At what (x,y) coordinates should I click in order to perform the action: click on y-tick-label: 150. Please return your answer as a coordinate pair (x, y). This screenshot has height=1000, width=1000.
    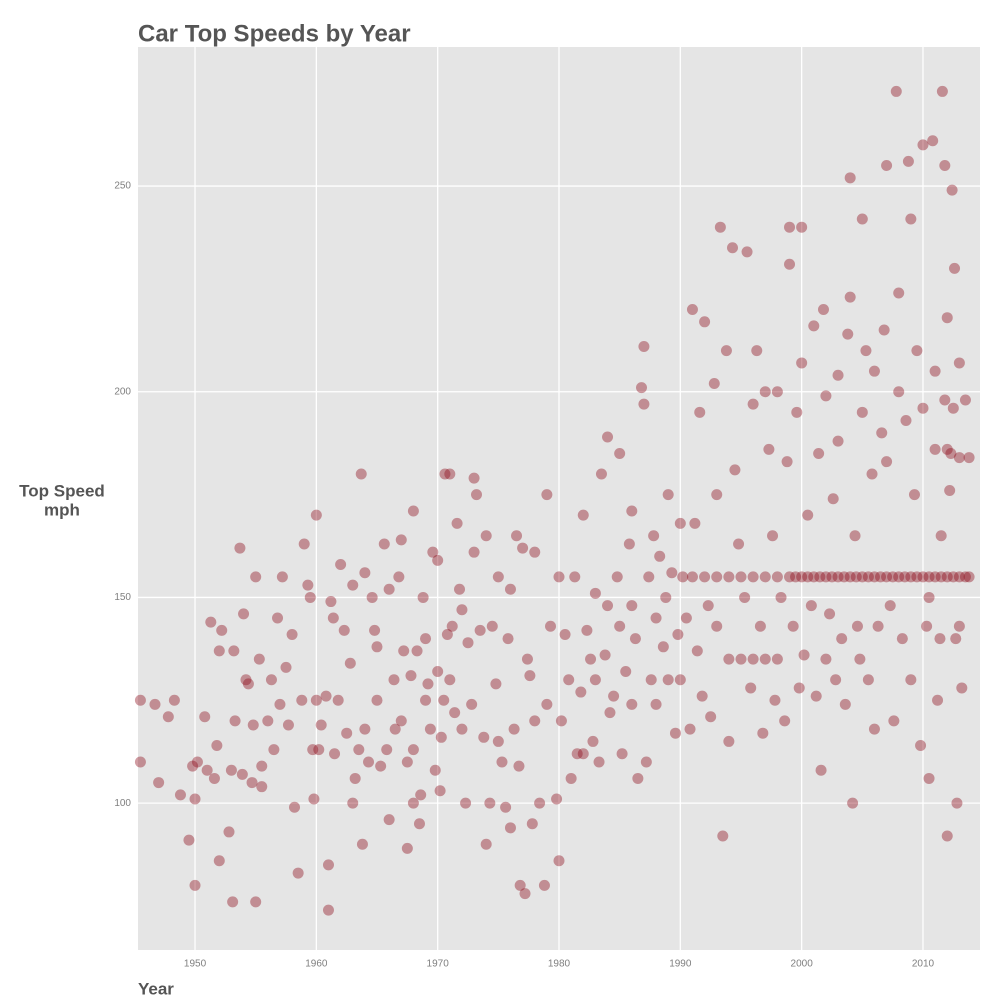
    Looking at the image, I should click on (122, 597).